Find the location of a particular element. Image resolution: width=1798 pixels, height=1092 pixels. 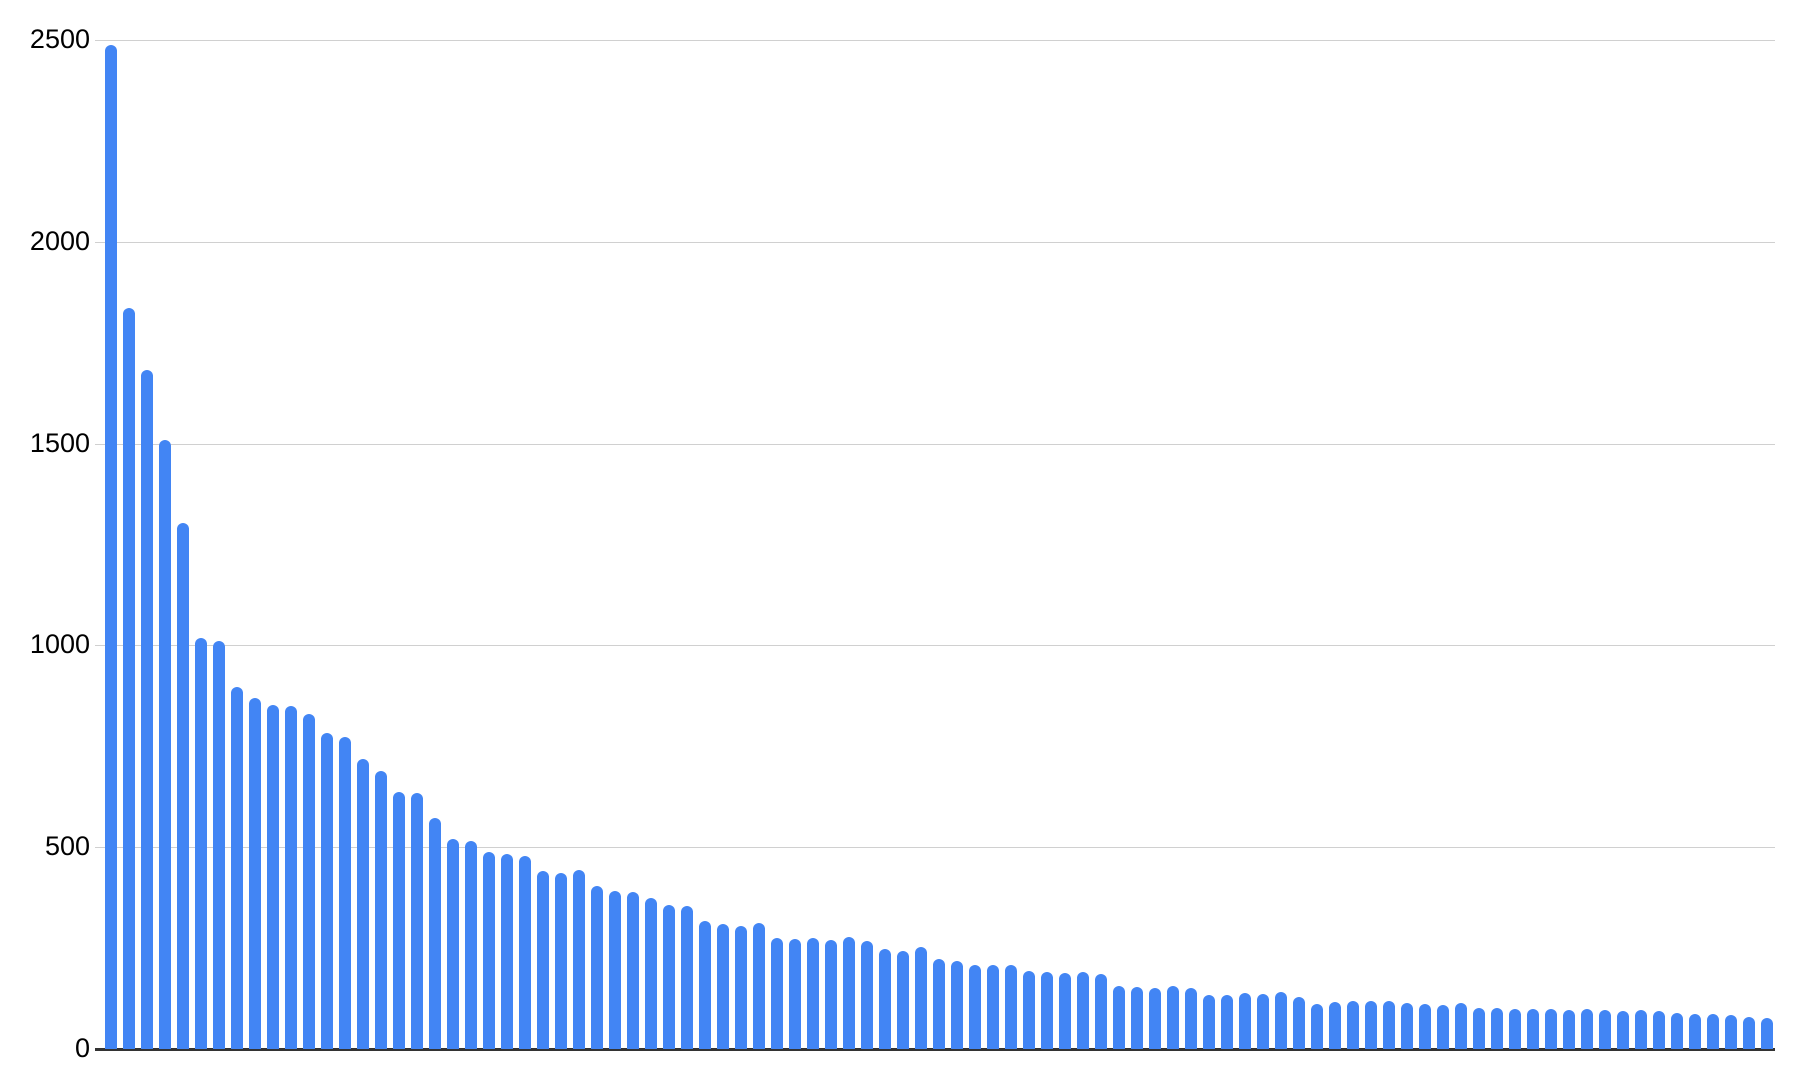

gridline is located at coordinates (940, 848).